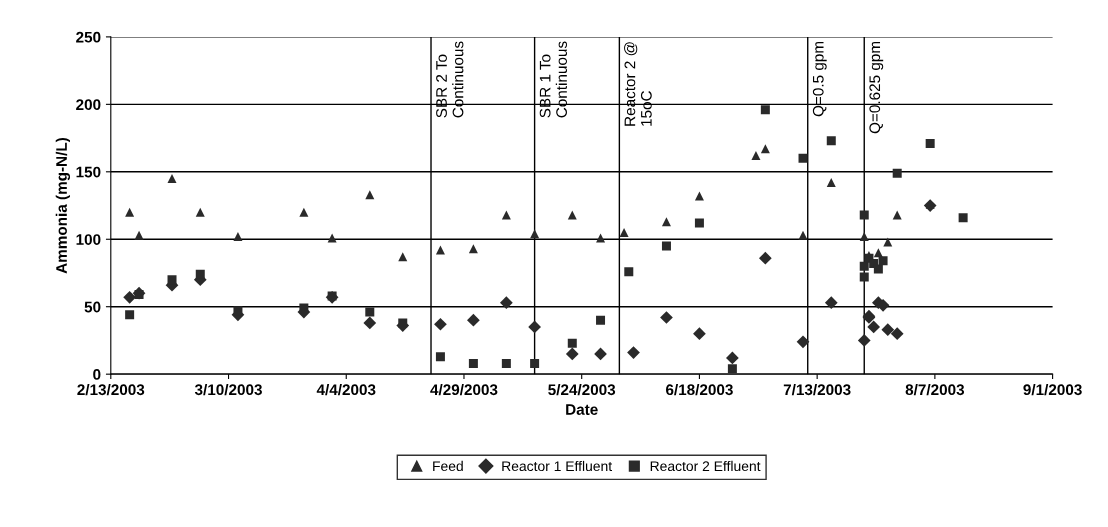 This screenshot has width=1108, height=527. I want to click on x-tick-label: 6/18/2003, so click(699, 389).